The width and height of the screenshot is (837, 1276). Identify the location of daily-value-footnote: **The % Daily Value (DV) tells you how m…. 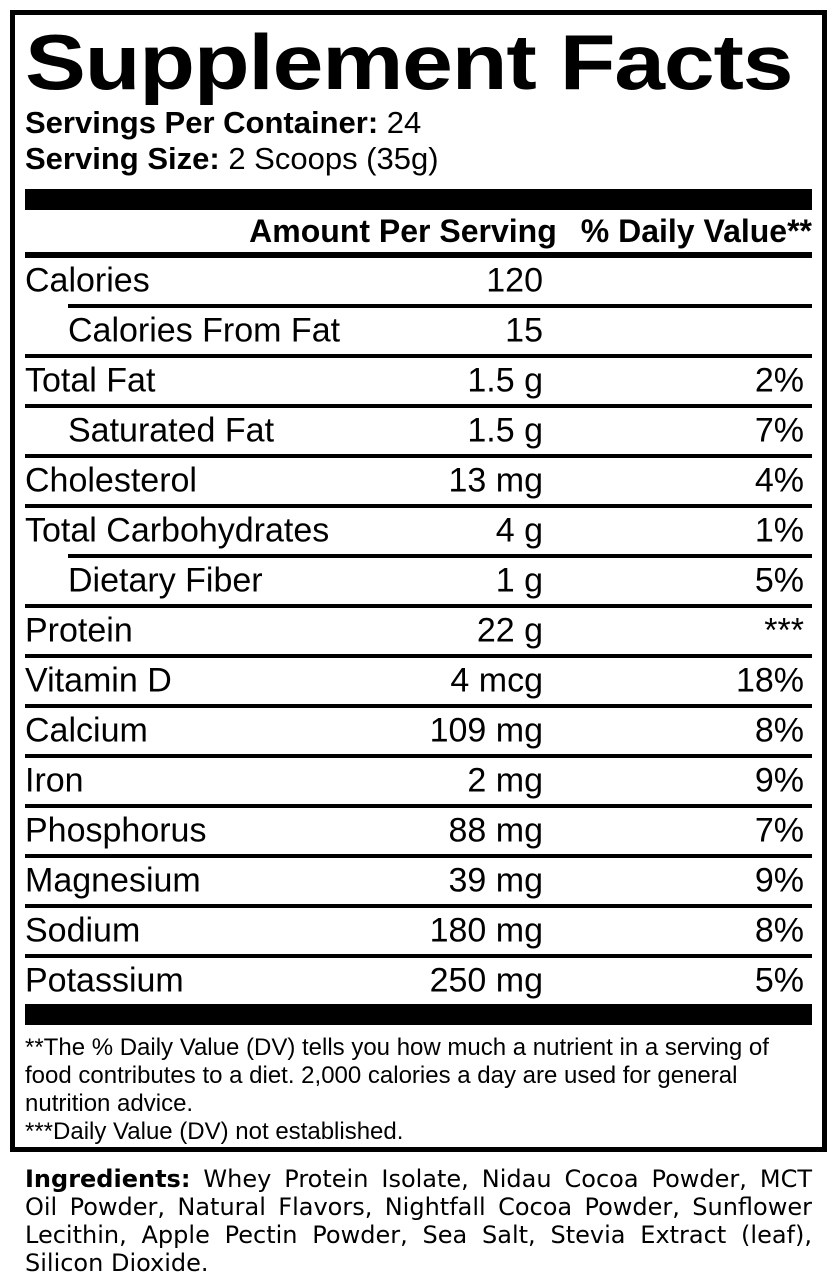
(397, 1075).